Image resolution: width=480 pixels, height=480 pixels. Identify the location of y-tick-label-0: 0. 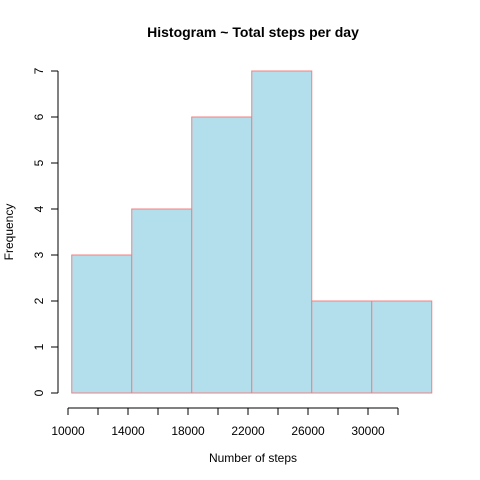
(39, 392).